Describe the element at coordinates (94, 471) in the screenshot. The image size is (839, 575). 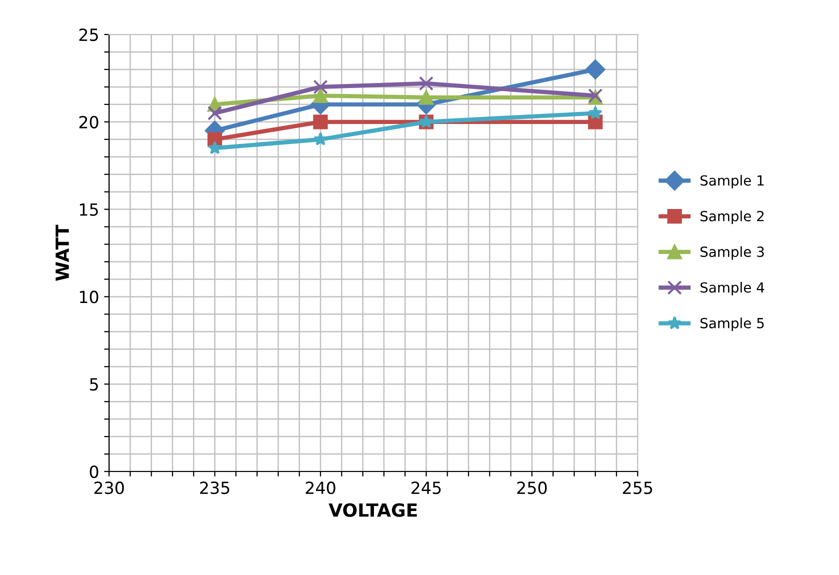
I see `y-tick-label: 0` at that location.